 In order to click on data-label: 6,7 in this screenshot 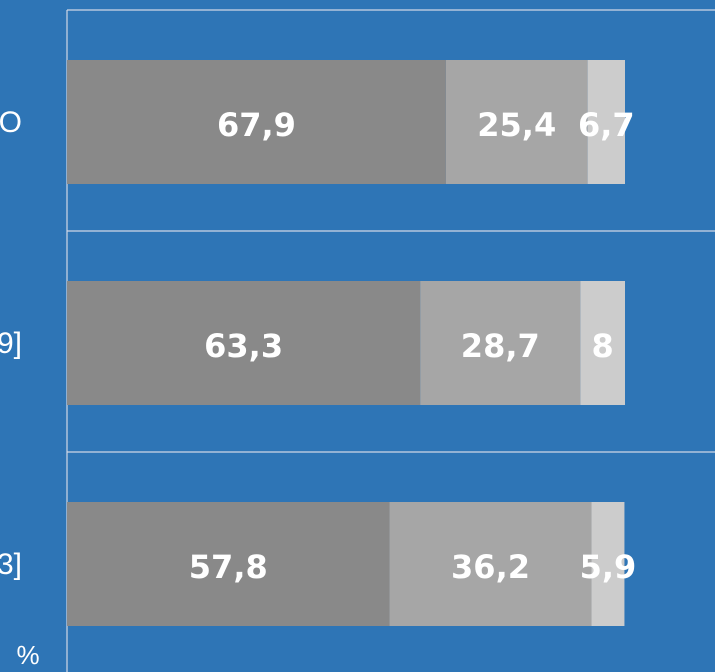, I will do `click(606, 125)`.